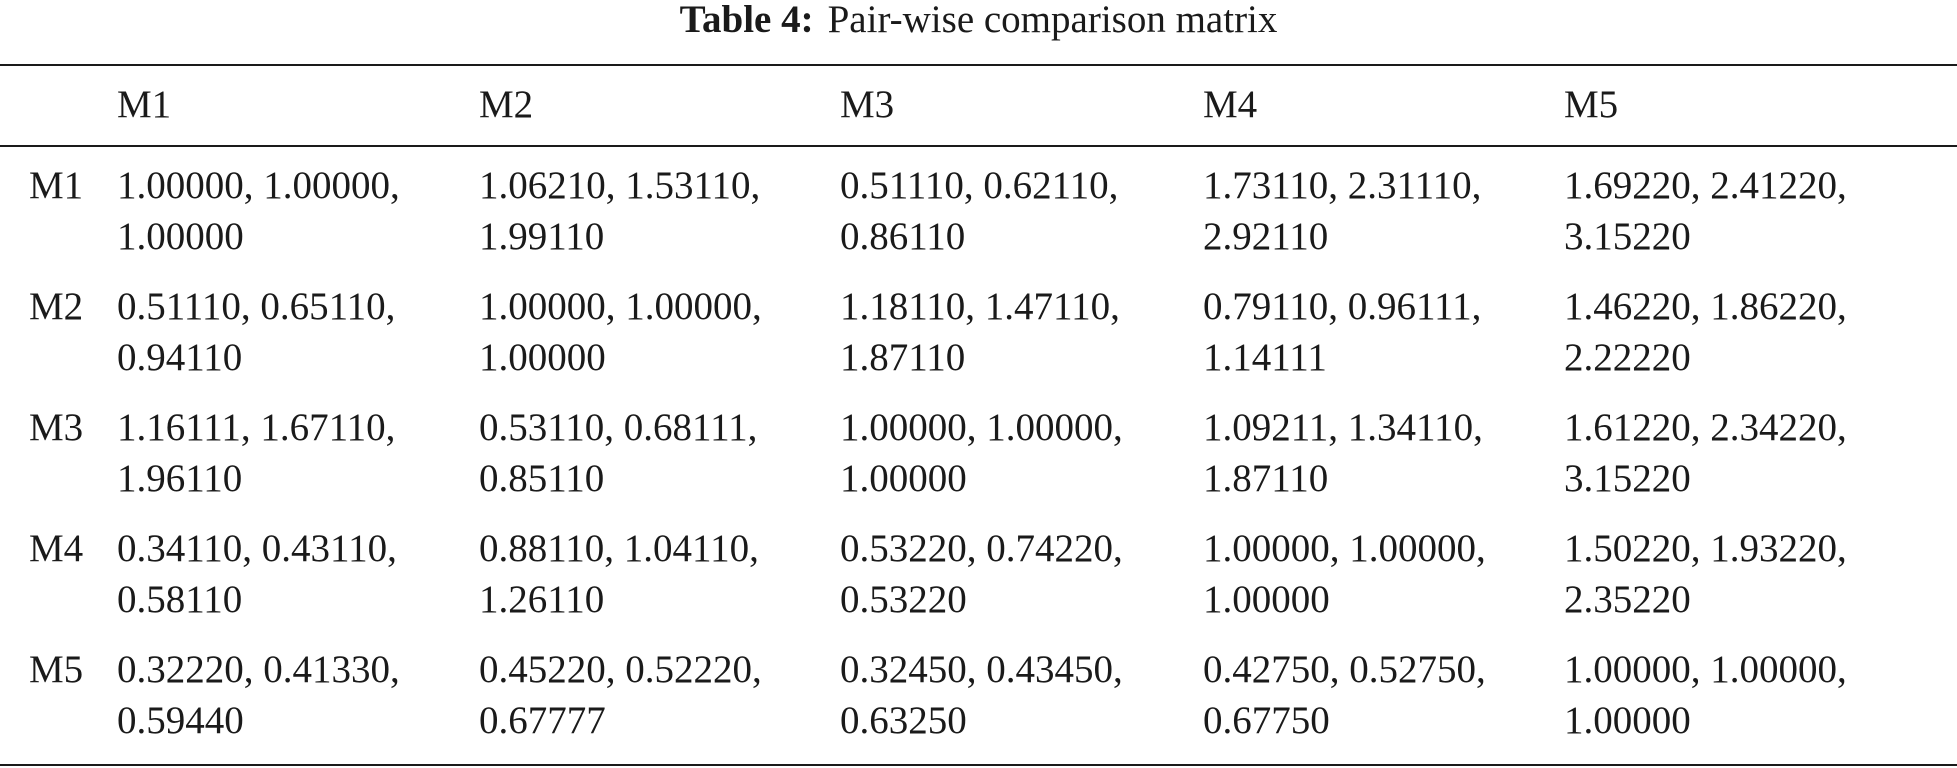 The height and width of the screenshot is (768, 1957). Describe the element at coordinates (1342, 306) in the screenshot. I see `cell-line: 0.79110, 0.96111,` at that location.